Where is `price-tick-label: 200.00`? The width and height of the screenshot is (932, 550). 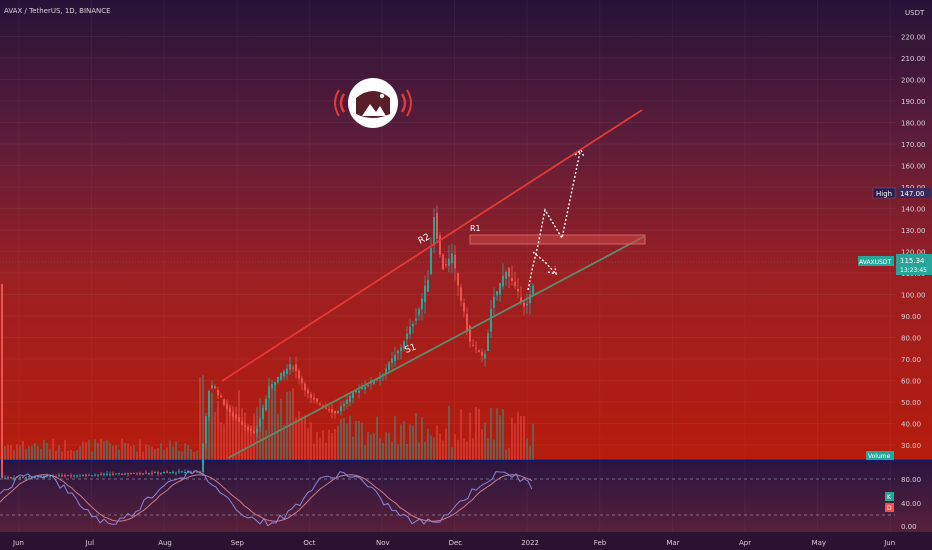
price-tick-label: 200.00 is located at coordinates (913, 81).